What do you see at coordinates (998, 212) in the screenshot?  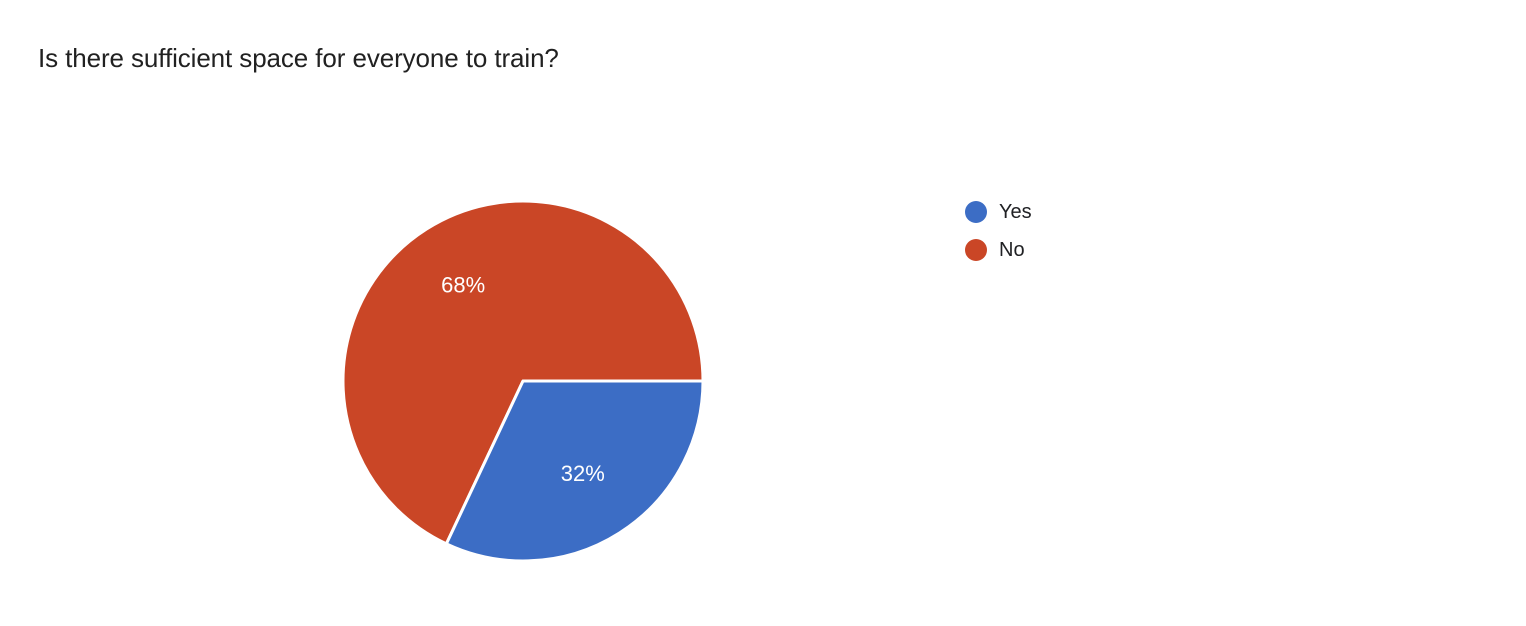 I see `legend-item-yes: Yes` at bounding box center [998, 212].